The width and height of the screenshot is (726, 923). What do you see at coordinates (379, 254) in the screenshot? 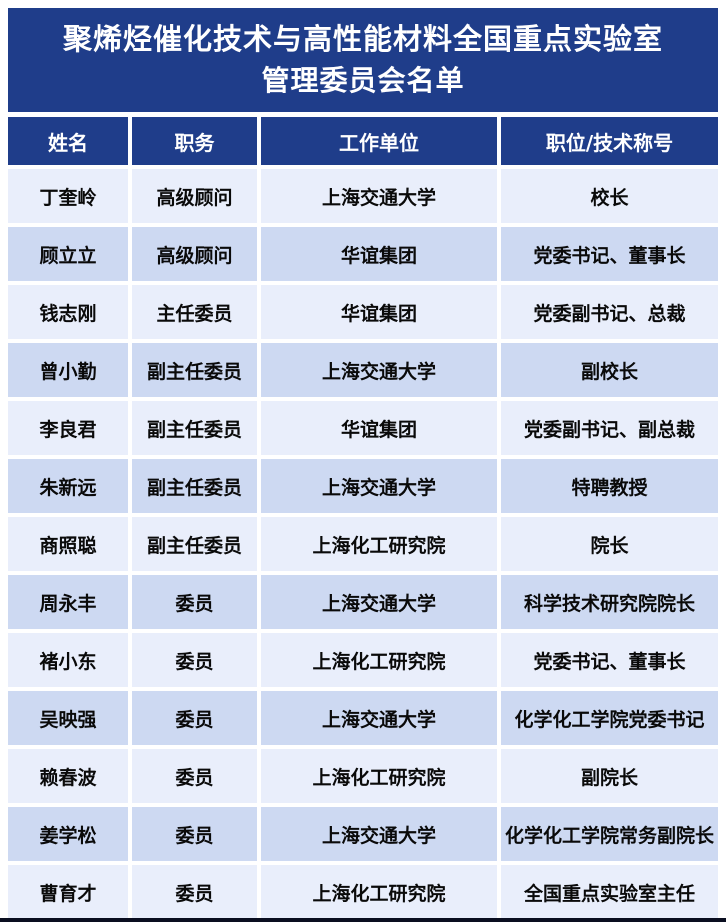
I see `table-row-2-cell-org: 华谊集团` at bounding box center [379, 254].